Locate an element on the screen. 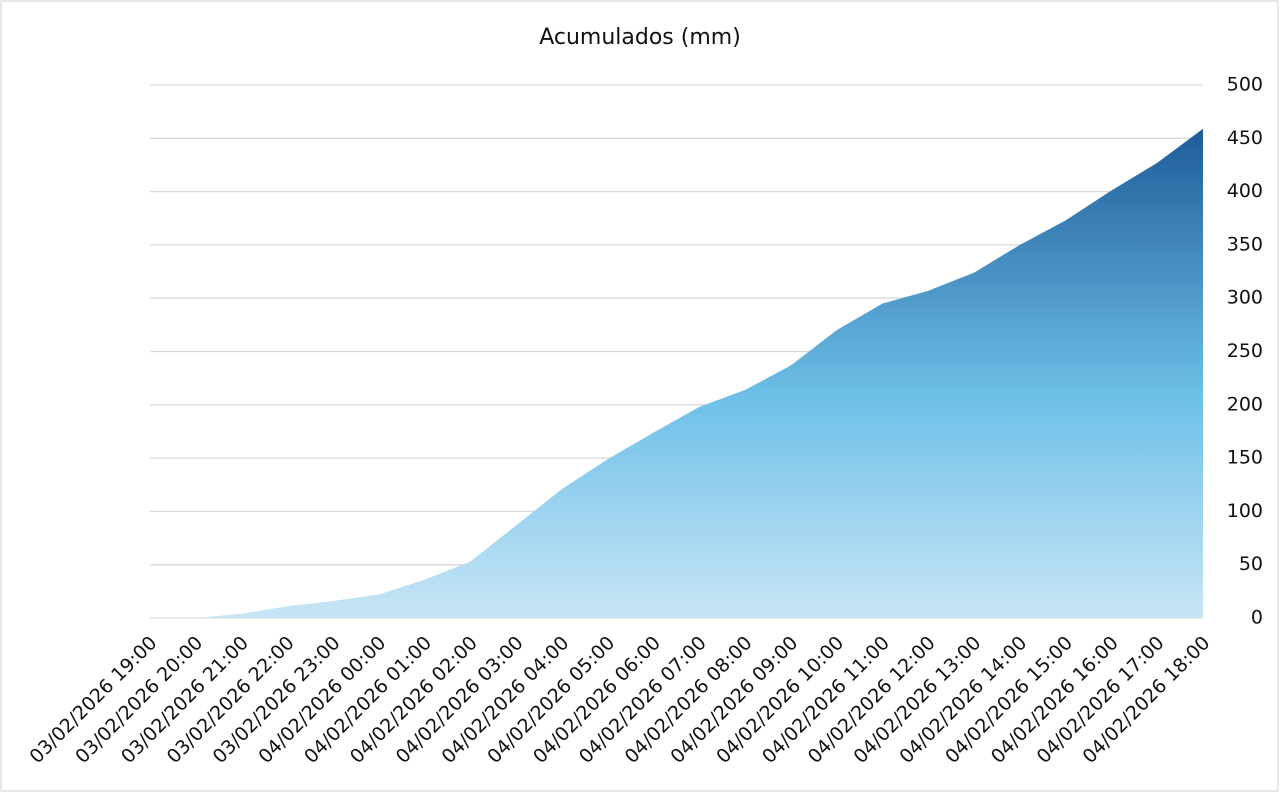  y-tick-label: 100 is located at coordinates (1245, 511).